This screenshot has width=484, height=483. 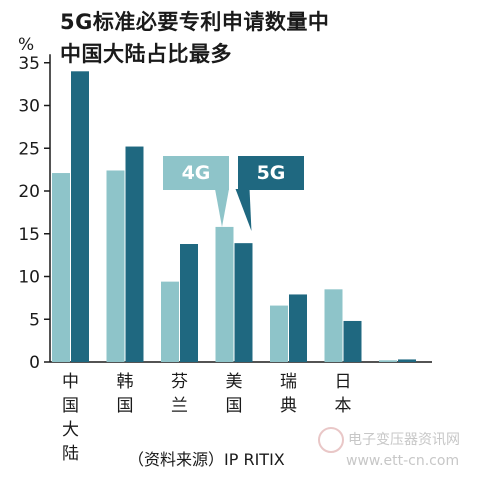 I want to click on y-tick-label: 25, so click(x=29, y=149).